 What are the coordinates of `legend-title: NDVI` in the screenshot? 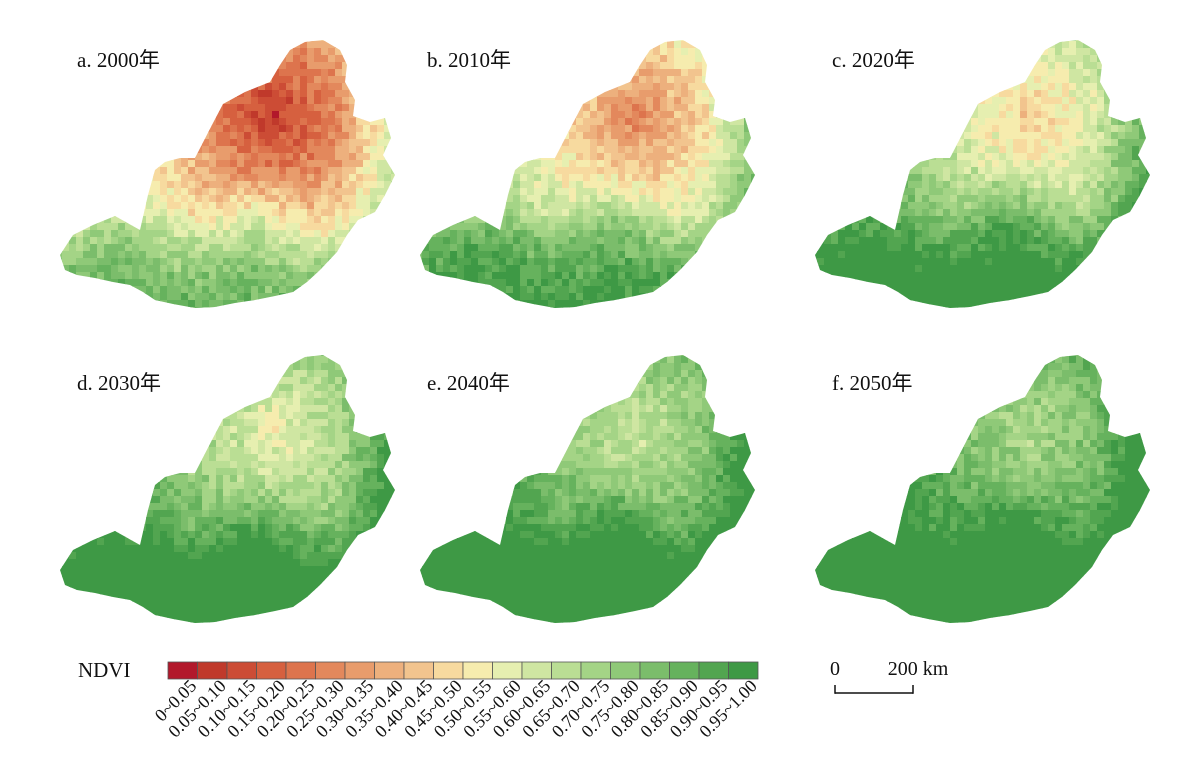 It's located at (104, 670).